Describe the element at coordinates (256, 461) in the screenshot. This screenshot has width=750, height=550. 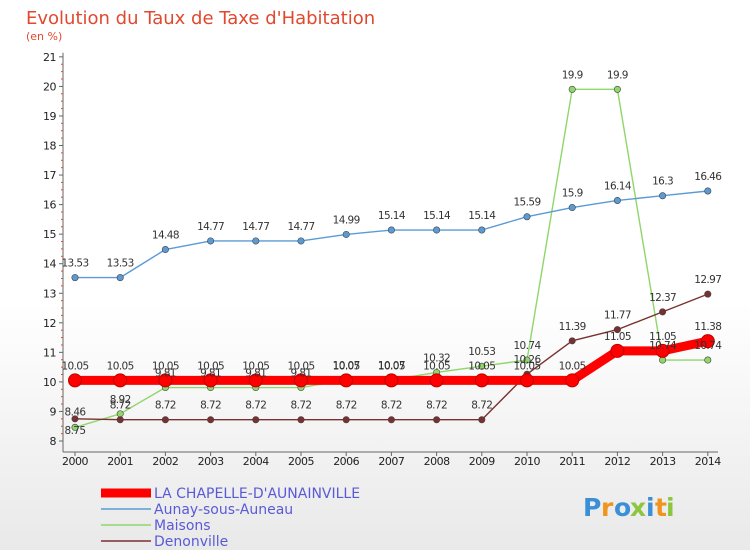
I see `x-tick-label: 2004` at that location.